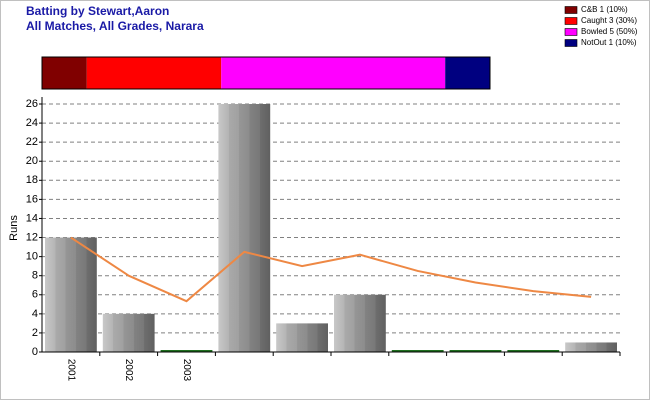 The width and height of the screenshot is (650, 400). Describe the element at coordinates (32, 142) in the screenshot. I see `y-tick-label: 22` at that location.